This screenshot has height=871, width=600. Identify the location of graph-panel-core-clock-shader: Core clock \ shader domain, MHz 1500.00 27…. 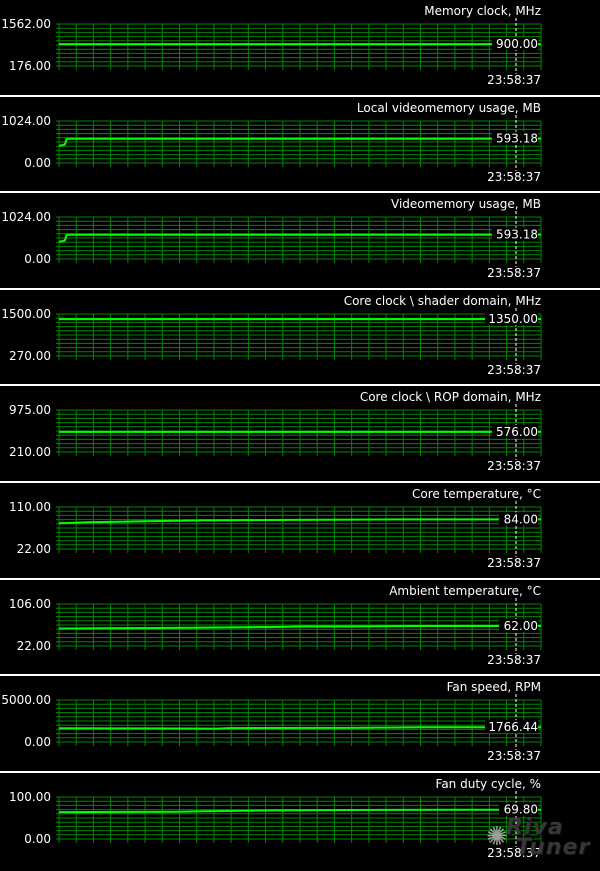
(300, 332).